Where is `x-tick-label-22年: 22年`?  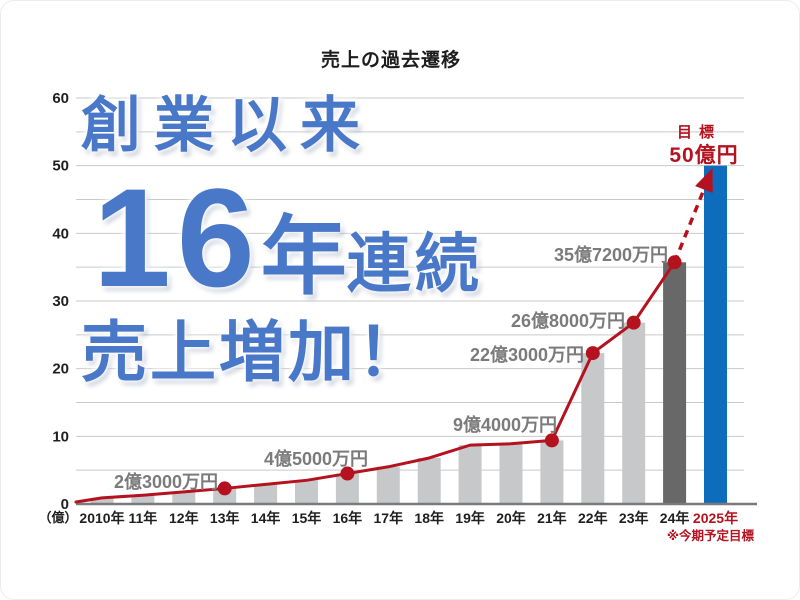
x-tick-label-22年: 22年 is located at coordinates (593, 518).